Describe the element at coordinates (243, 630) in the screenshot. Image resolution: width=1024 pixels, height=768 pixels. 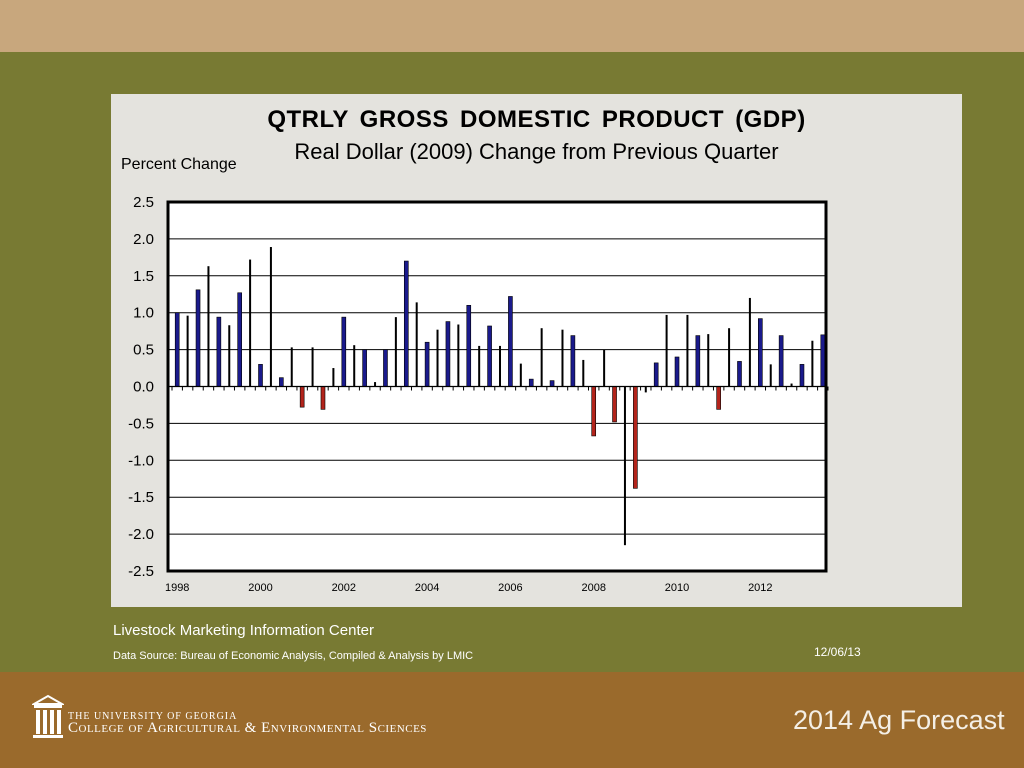
I see `source-label: Livestock Marketing Information Center` at that location.